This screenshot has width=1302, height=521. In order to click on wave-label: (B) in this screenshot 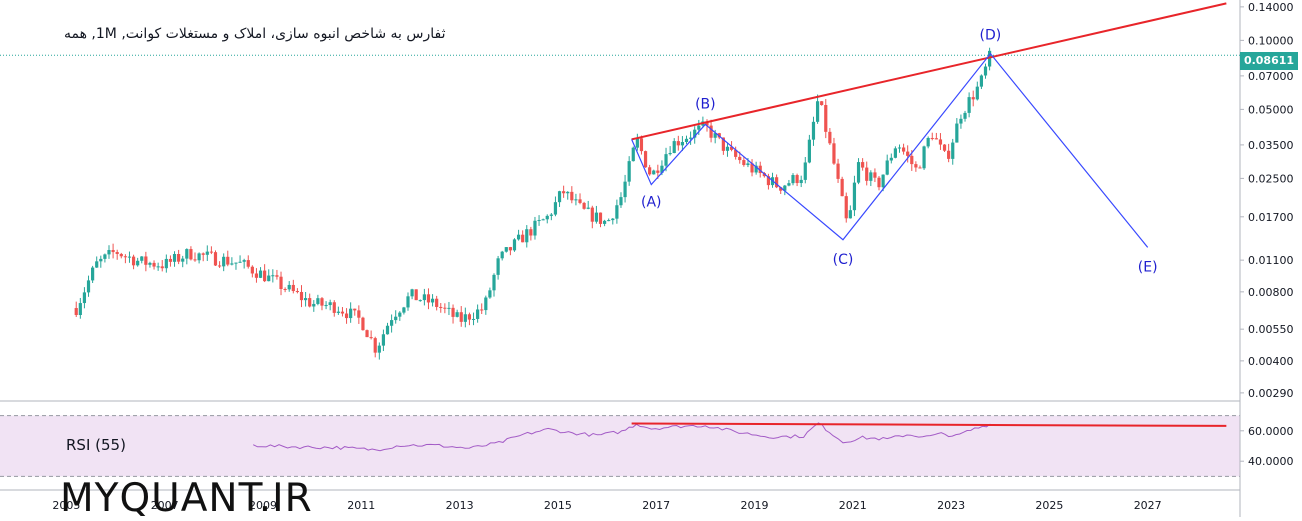, I will do `click(705, 104)`.